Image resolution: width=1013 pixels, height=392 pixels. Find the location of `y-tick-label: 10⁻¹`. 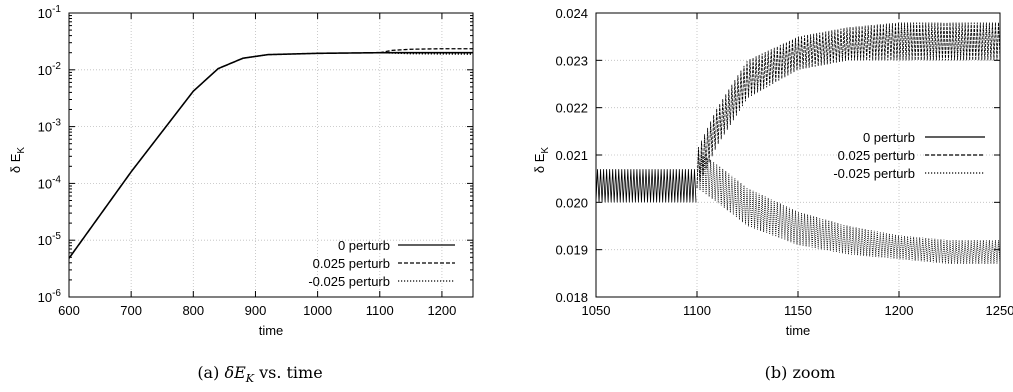

y-tick-label: 10⁻¹ is located at coordinates (50, 12).